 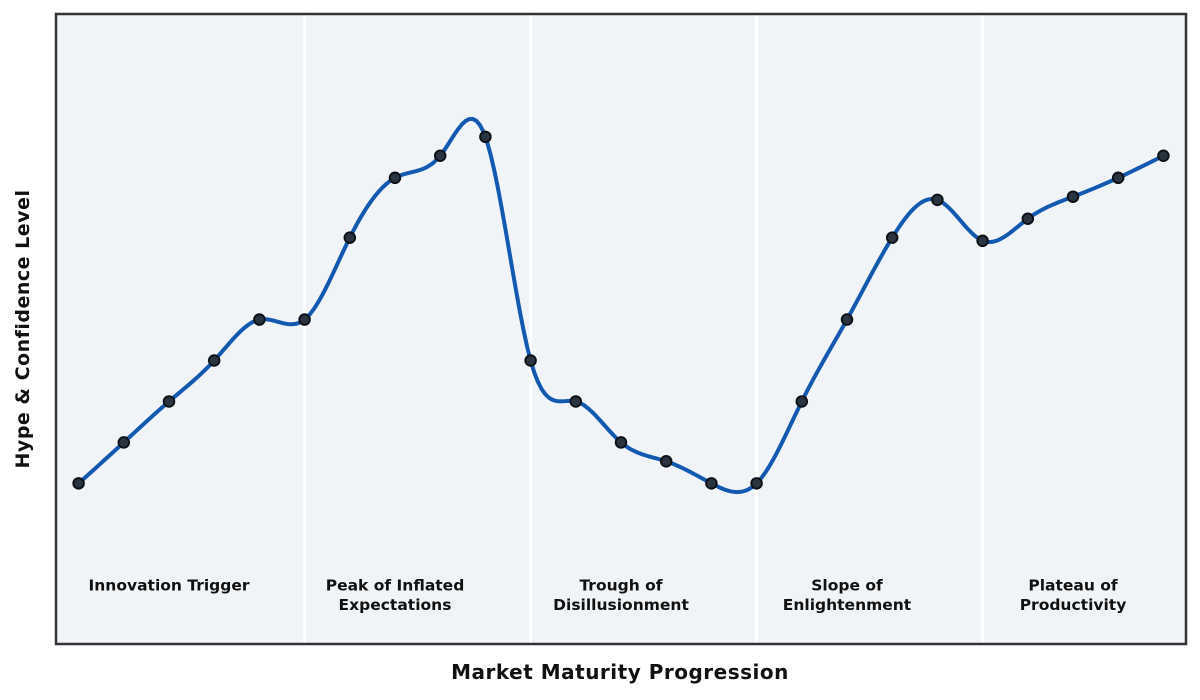 What do you see at coordinates (847, 595) in the screenshot?
I see `phase-label: Slope of Enlightenment` at bounding box center [847, 595].